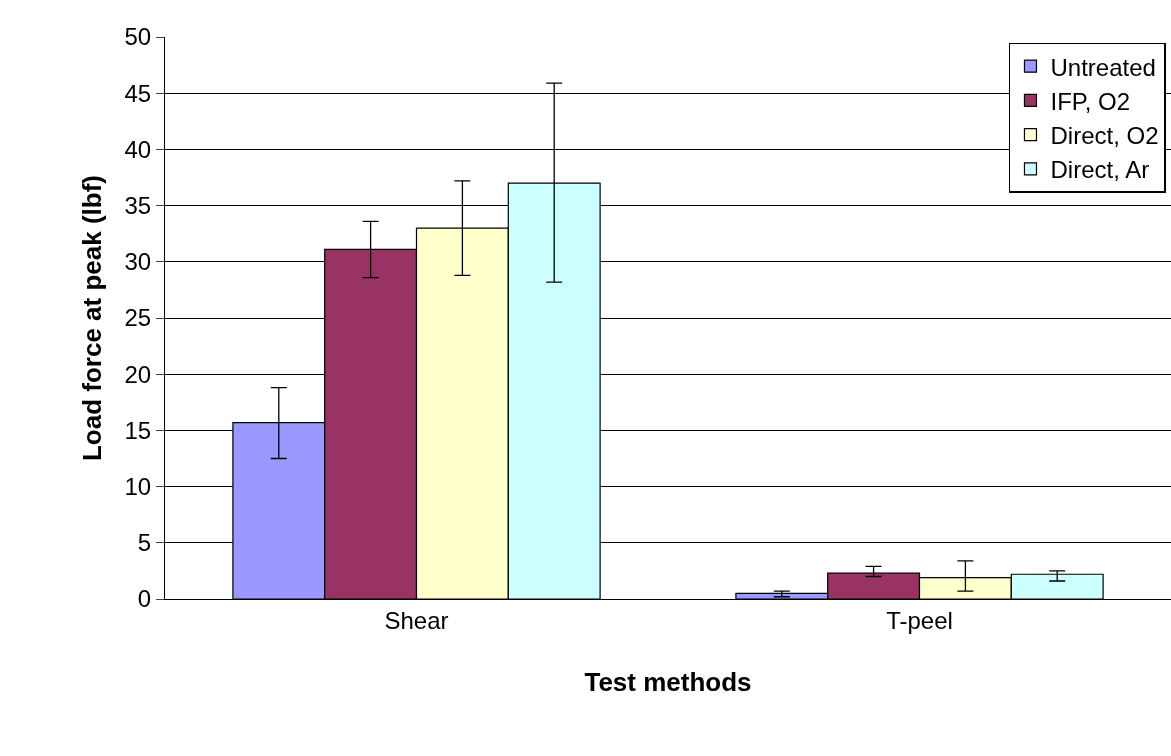  Describe the element at coordinates (138, 262) in the screenshot. I see `y-tick-label: 30` at that location.